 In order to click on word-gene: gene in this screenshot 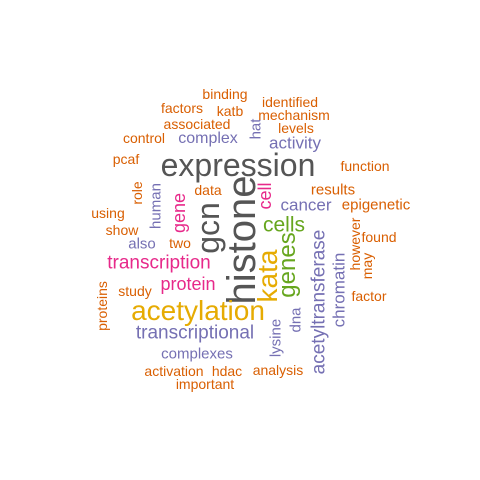, I will do `click(179, 213)`.